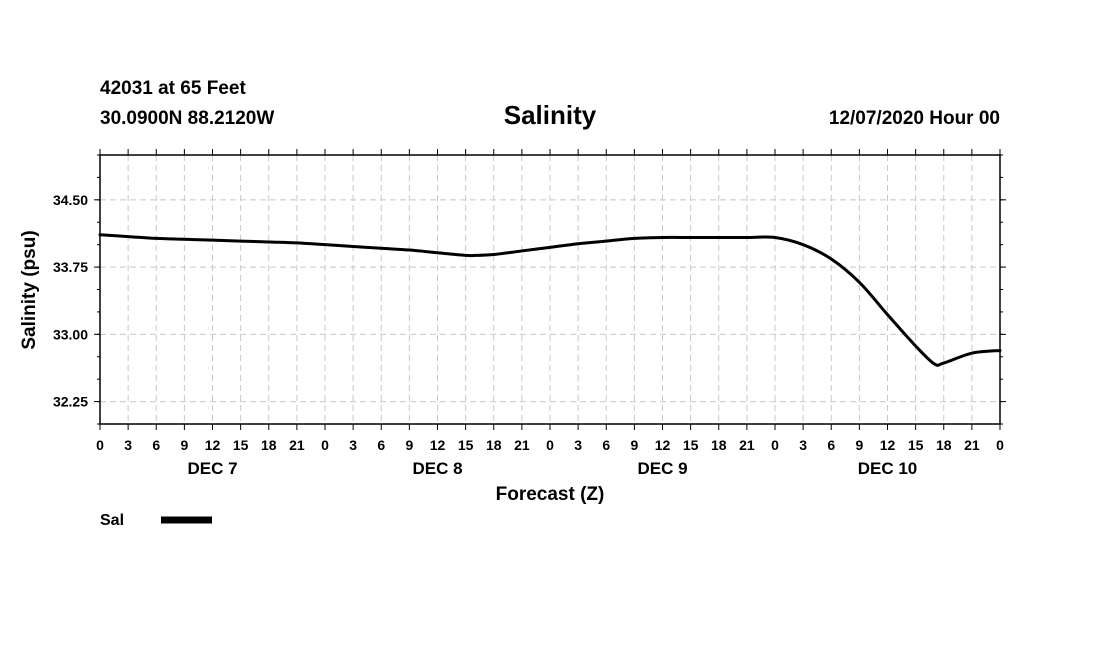  Describe the element at coordinates (70, 334) in the screenshot. I see `y-tick-label: 33.00` at that location.